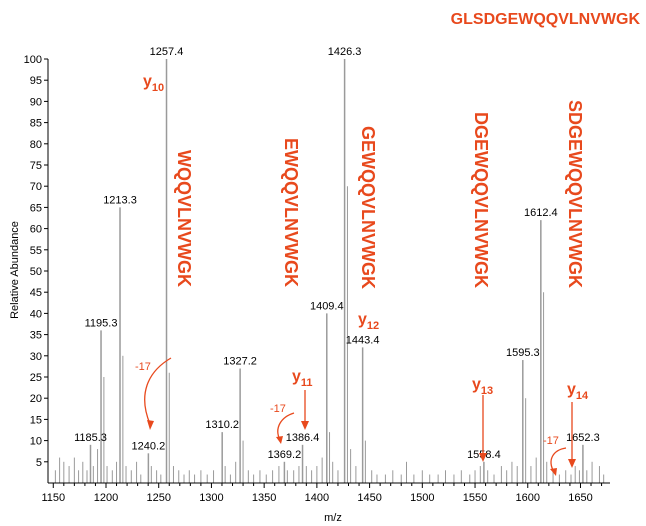 The width and height of the screenshot is (646, 526). I want to click on curved-arrow-1-head, so click(150, 425).